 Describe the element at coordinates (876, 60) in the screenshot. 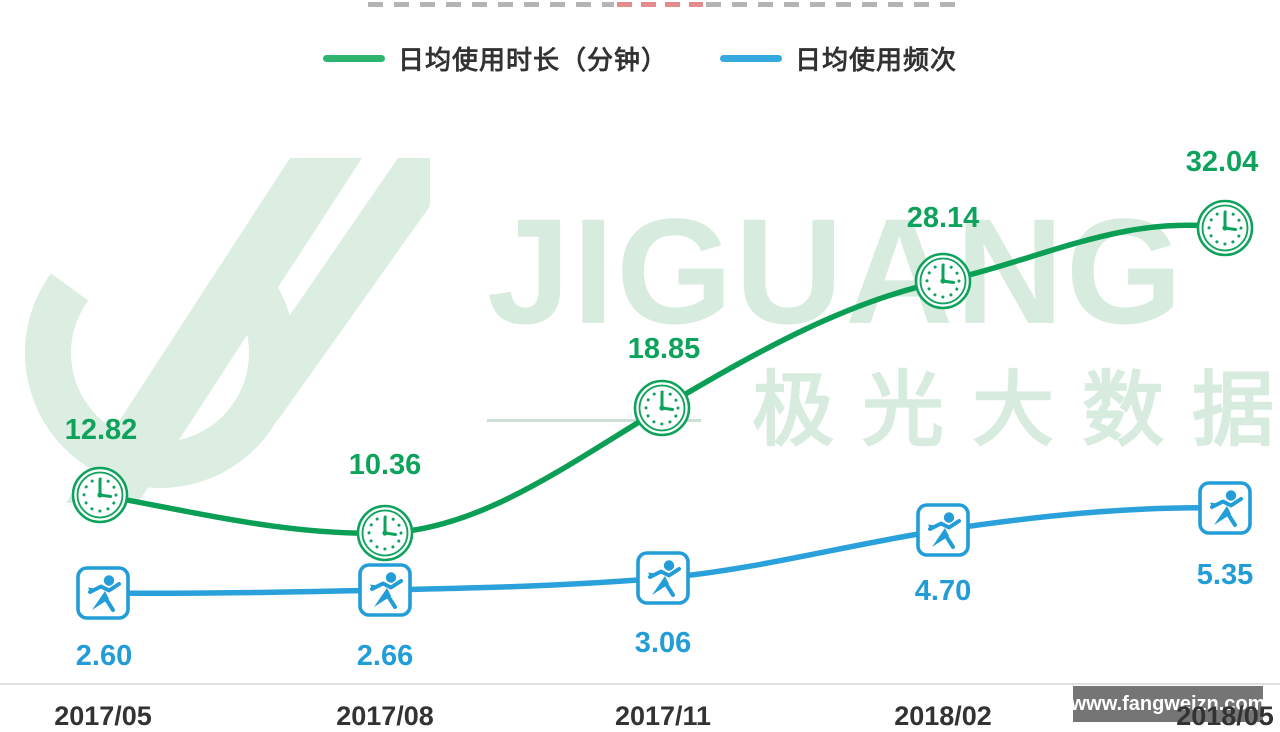

I see `legend-label-frequency: 日均使用频次` at that location.